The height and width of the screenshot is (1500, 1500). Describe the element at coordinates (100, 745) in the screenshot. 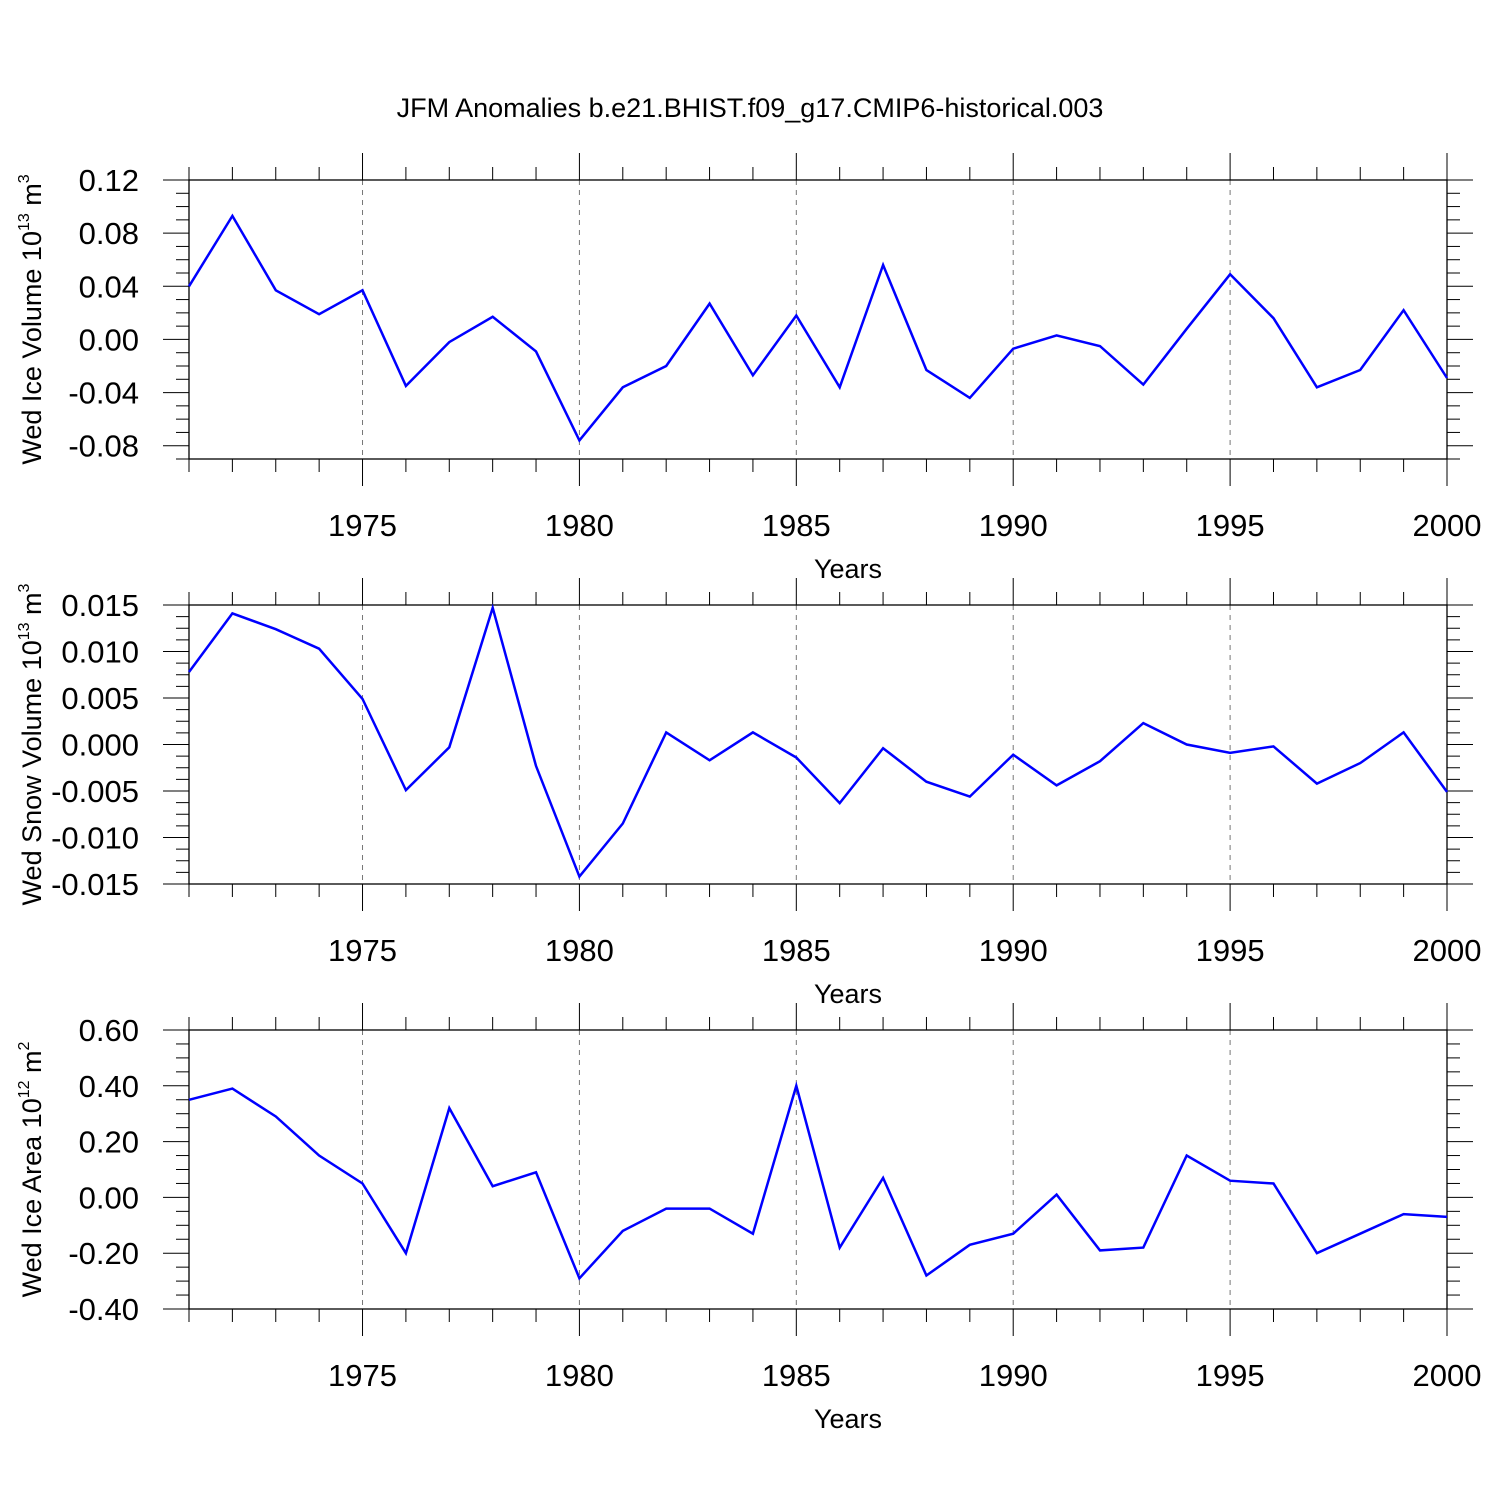

I see `y-tick-label: 0.000` at that location.